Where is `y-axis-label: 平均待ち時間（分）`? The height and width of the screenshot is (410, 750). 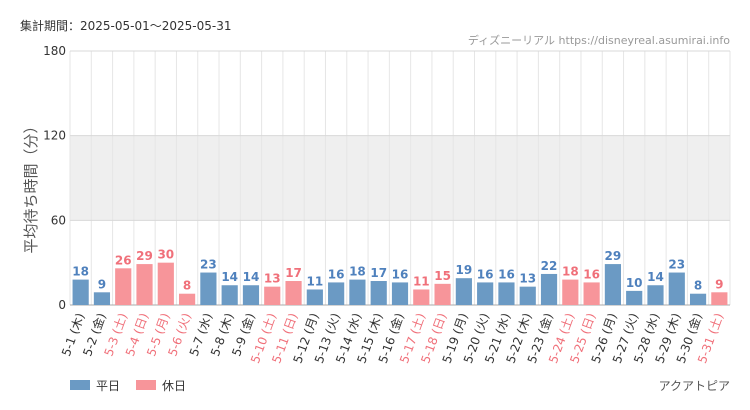
y-axis-label: 平均待ち時間（分） is located at coordinates (31, 185).